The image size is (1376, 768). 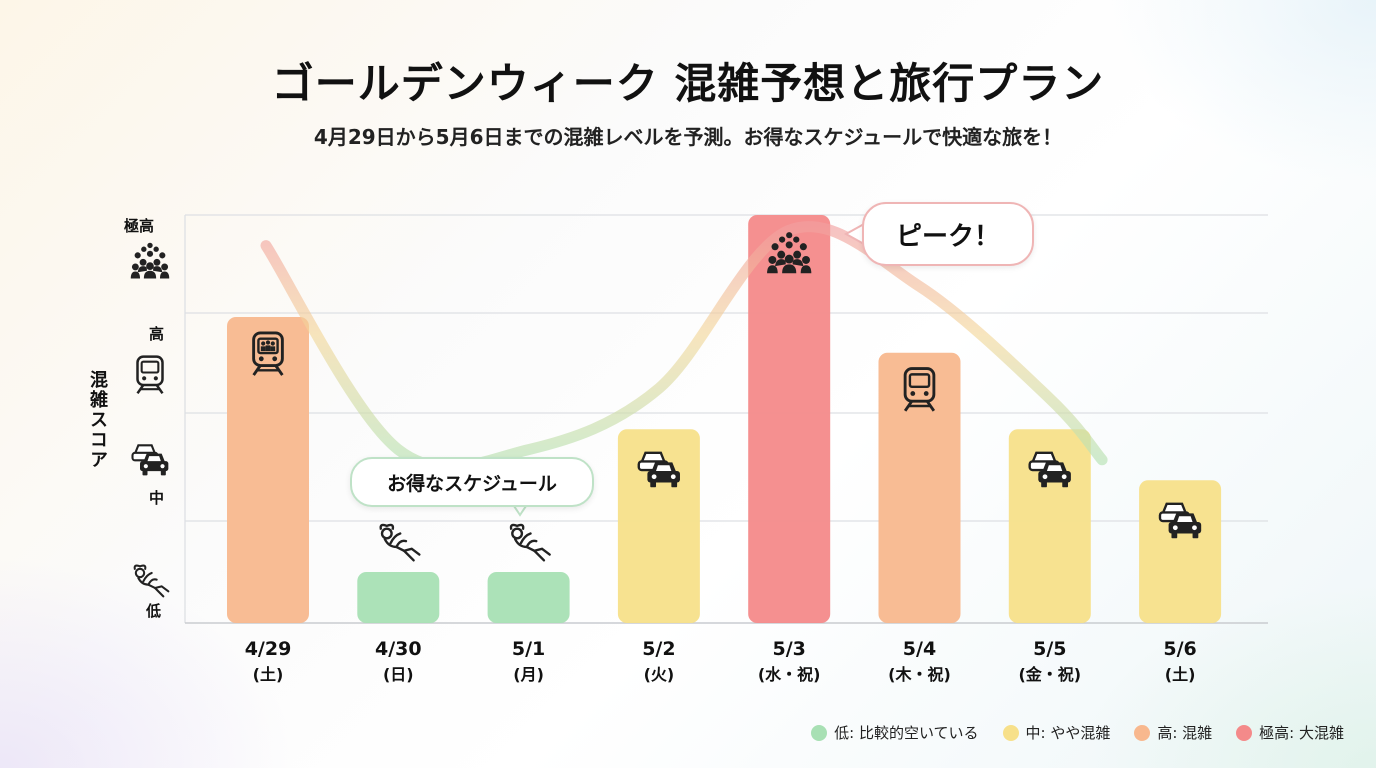 What do you see at coordinates (150, 375) in the screenshot?
I see `ytick-train-icon` at bounding box center [150, 375].